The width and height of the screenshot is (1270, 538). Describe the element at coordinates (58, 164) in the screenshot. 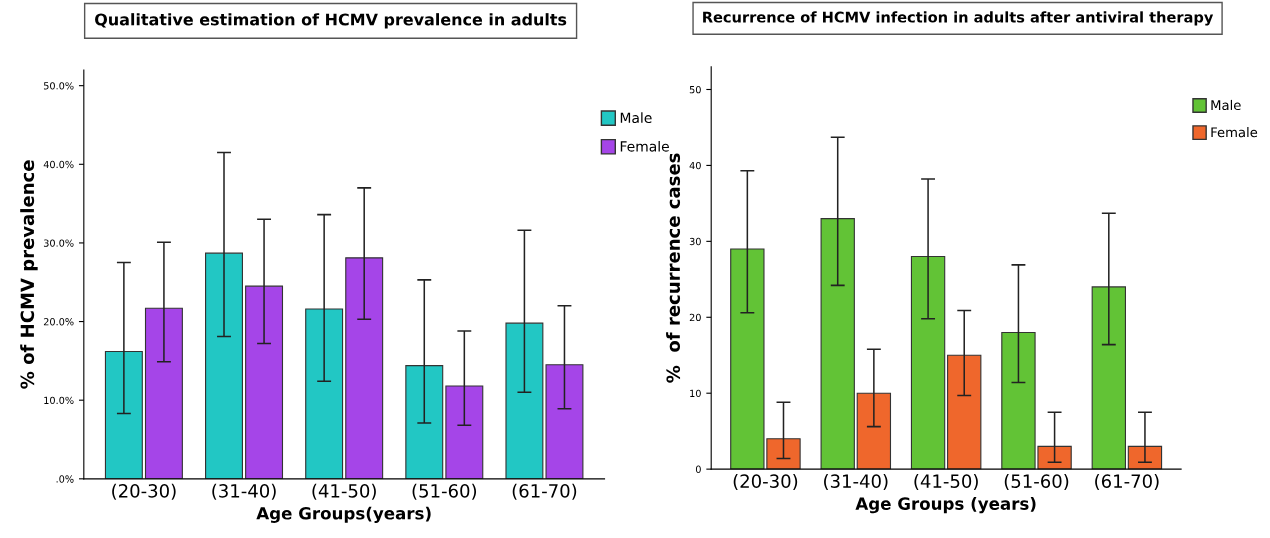

I see `y-tick-label: 40.0%` at that location.